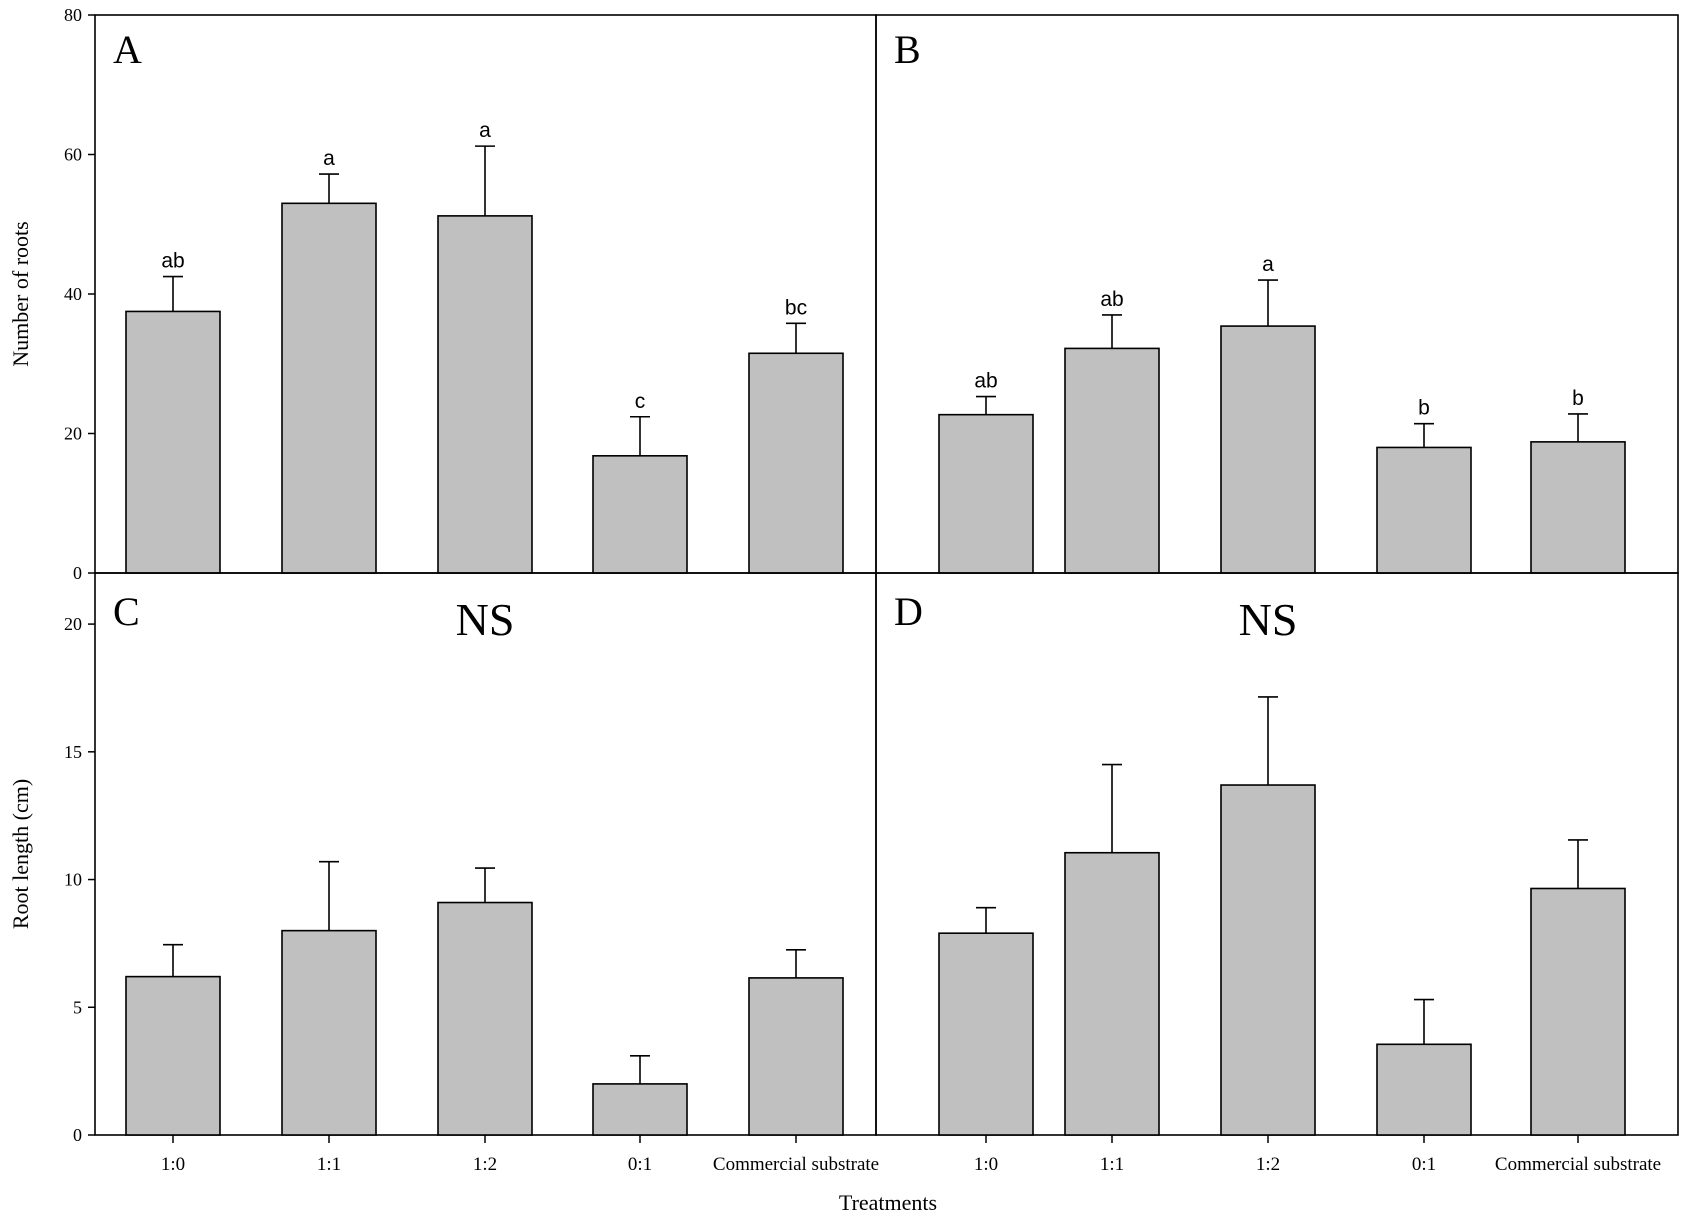 The height and width of the screenshot is (1221, 1685). What do you see at coordinates (908, 611) in the screenshot?
I see `panel-d-letter: D` at bounding box center [908, 611].